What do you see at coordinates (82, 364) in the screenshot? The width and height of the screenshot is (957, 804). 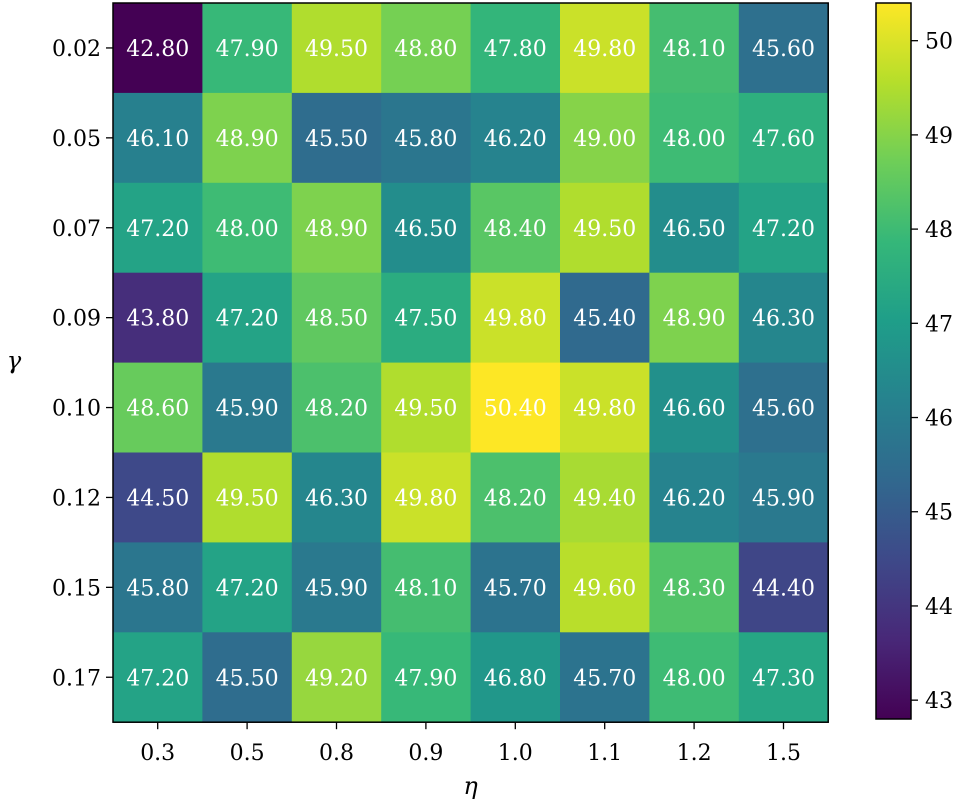 I see `y-axis-ticks: 0.02 0.05 0.07 0.09 0.10 0.12 0.15 0.17` at bounding box center [82, 364].